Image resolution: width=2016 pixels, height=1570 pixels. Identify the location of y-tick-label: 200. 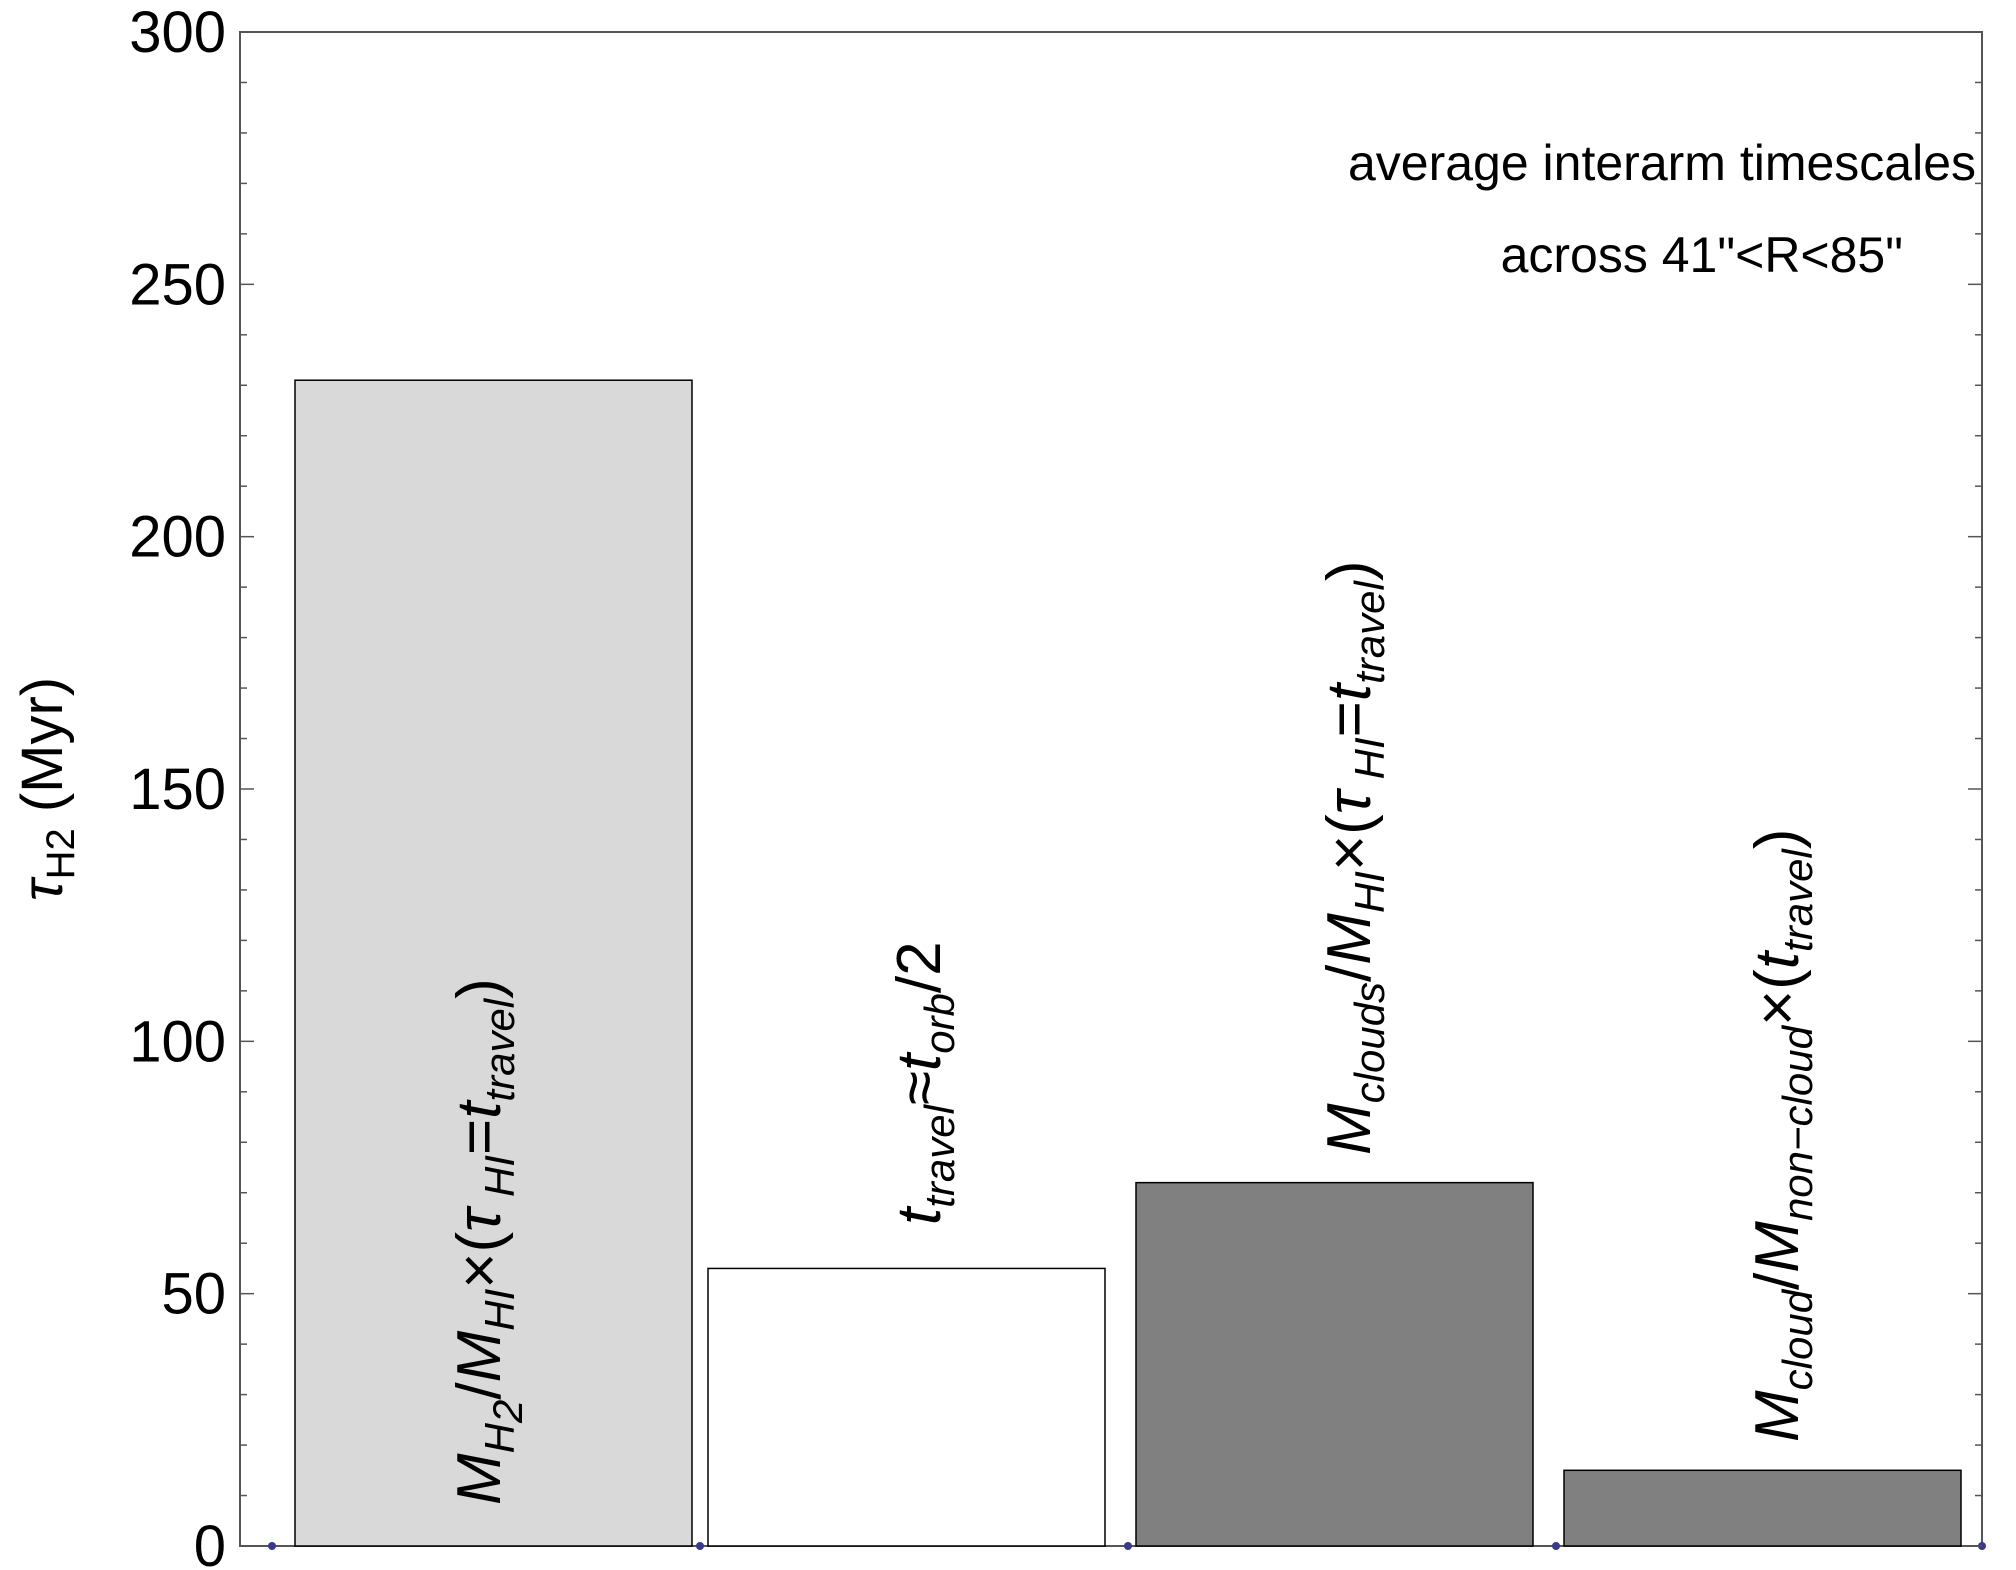
(177, 537).